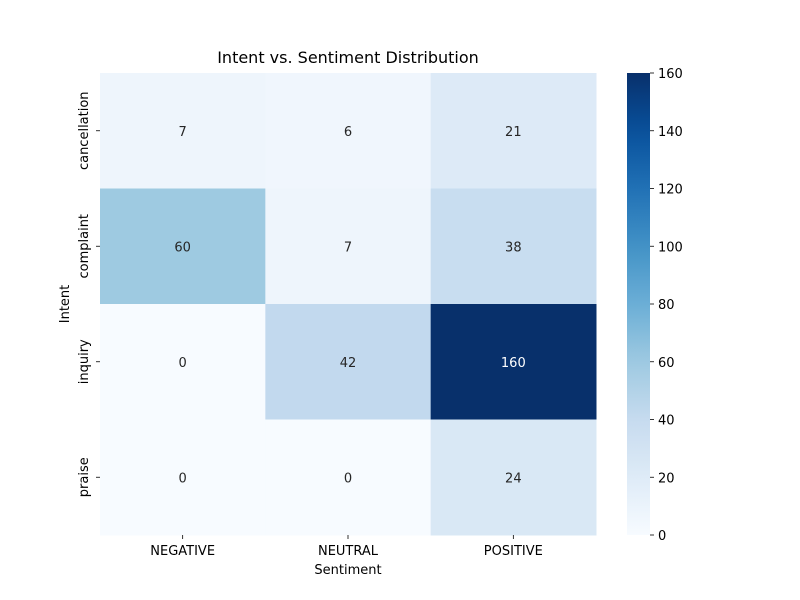 This screenshot has width=800, height=600. I want to click on colorbar-tick-label: 20, so click(666, 478).